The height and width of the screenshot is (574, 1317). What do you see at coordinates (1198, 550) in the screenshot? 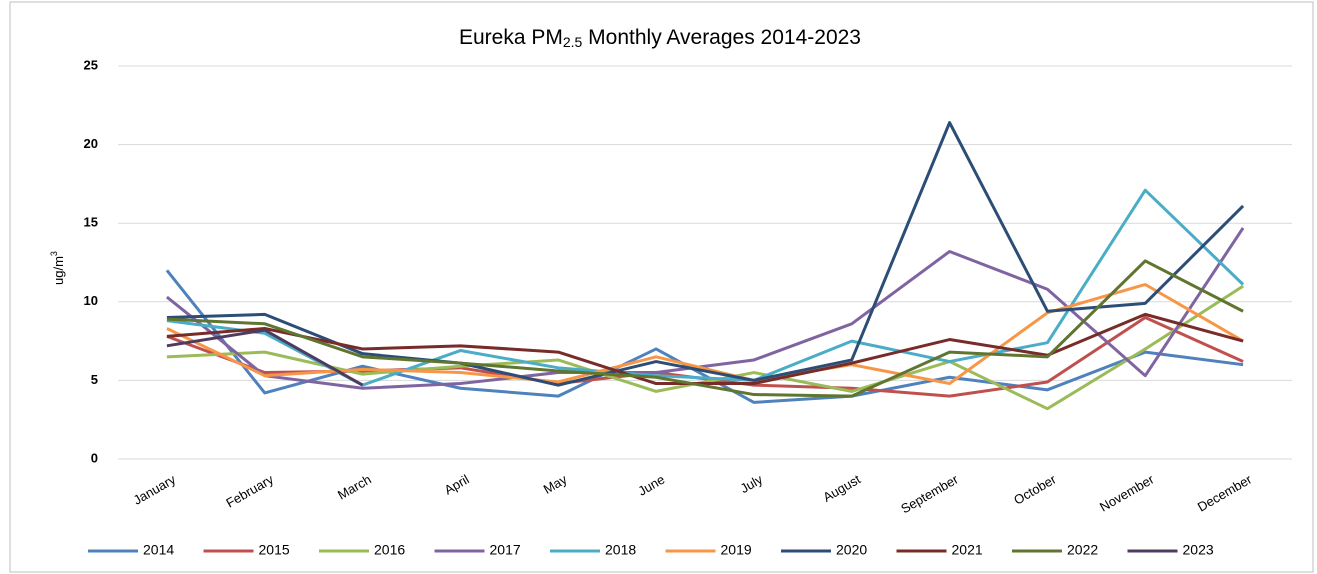
I see `legend-label: 2023` at bounding box center [1198, 550].